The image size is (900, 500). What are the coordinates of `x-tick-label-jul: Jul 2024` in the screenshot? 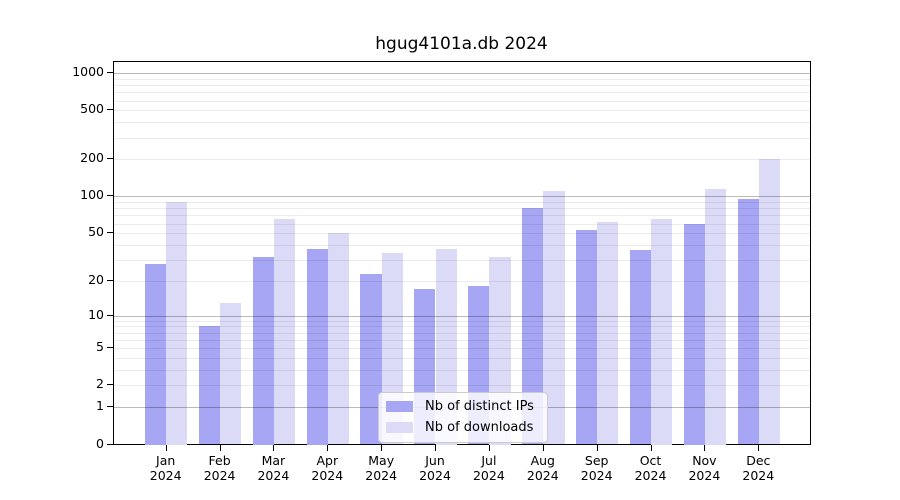 It's located at (488, 468).